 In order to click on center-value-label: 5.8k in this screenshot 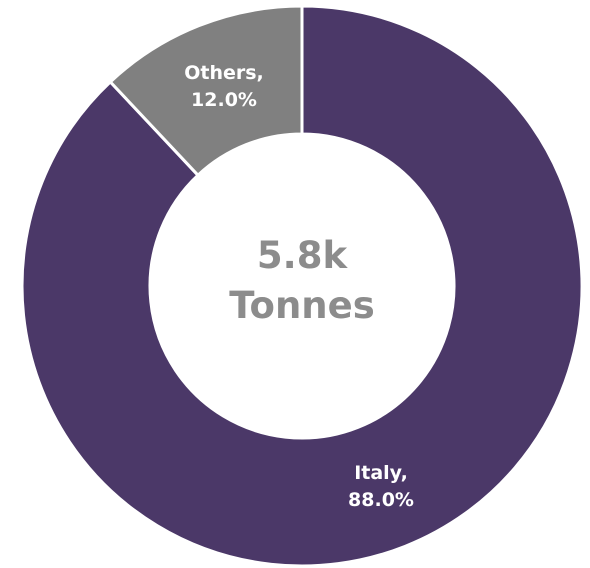, I will do `click(303, 255)`.